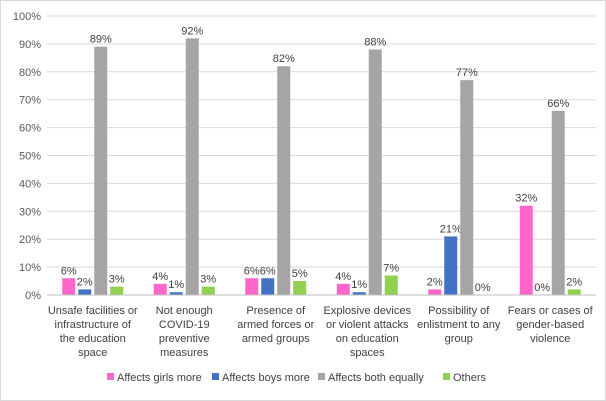 The image size is (606, 401). I want to click on y-tick-label: 80%, so click(30, 73).